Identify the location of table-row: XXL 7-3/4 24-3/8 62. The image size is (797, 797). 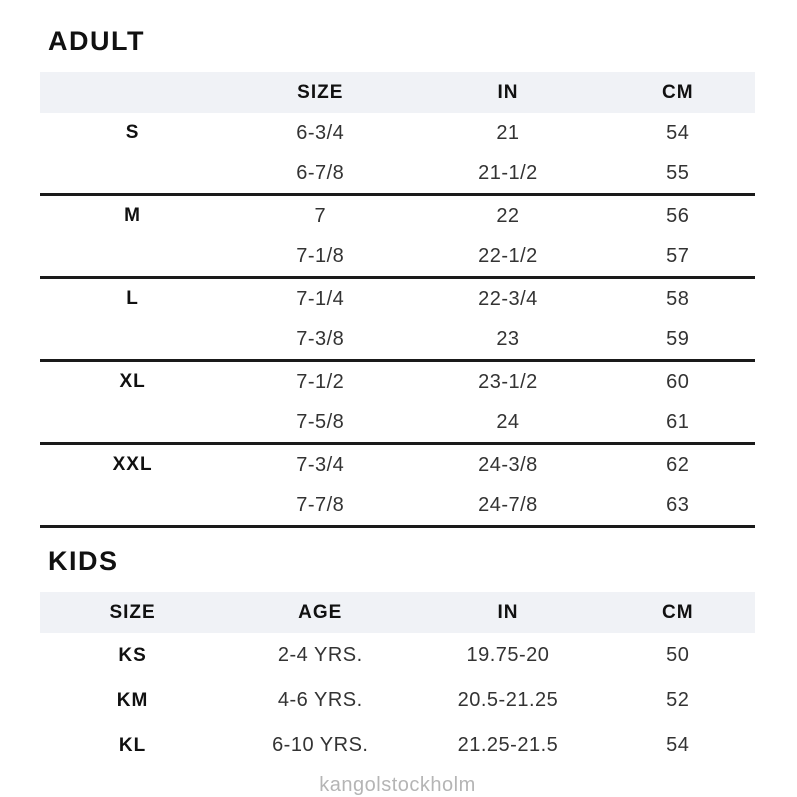
(397, 465).